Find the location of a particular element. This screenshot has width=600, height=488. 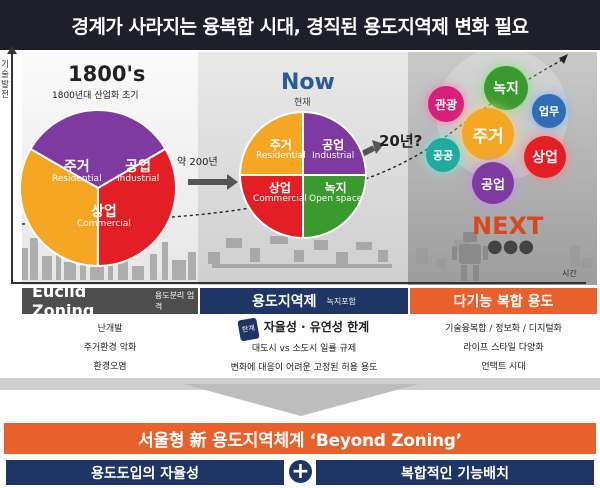

pie-now-industrial: 공업 Industrial is located at coordinates (333, 150).